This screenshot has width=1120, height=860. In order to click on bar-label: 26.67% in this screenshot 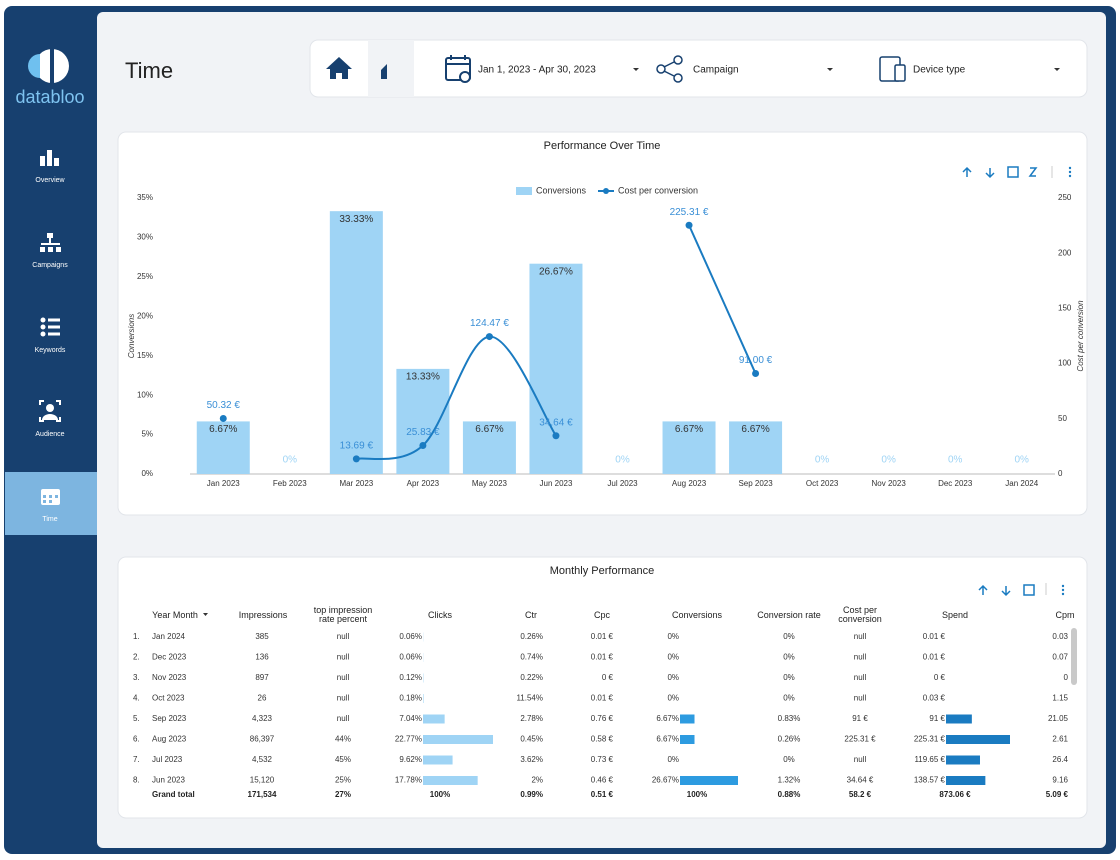, I will do `click(556, 271)`.